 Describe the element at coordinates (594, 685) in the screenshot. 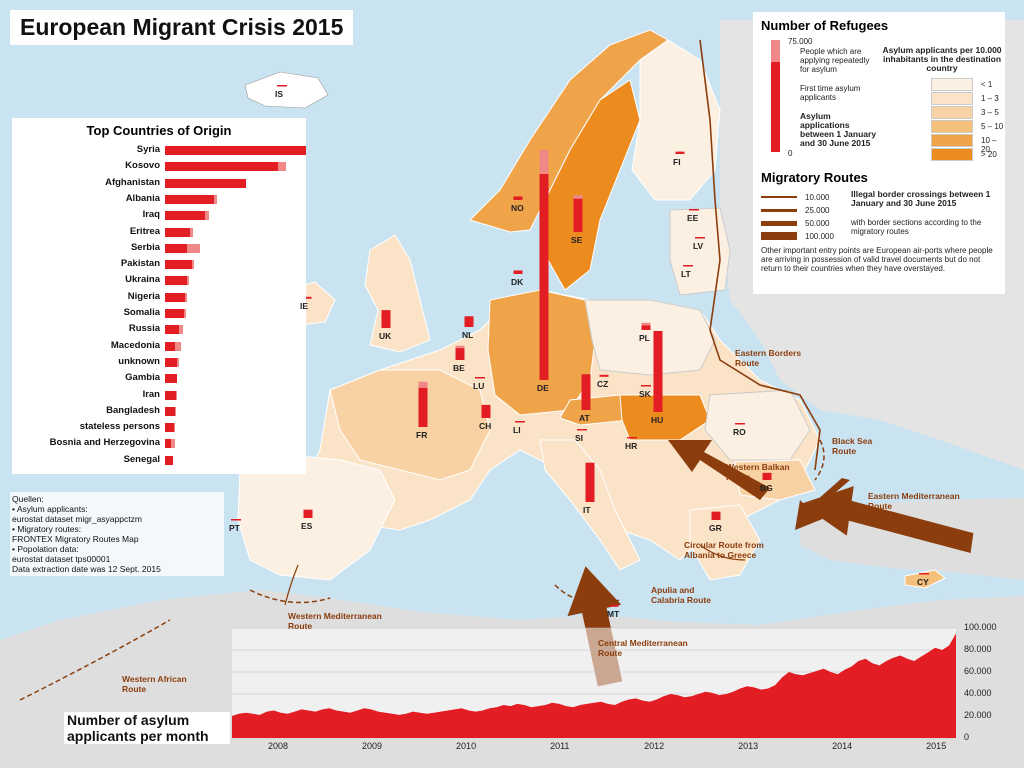

I see `monthly-area` at that location.